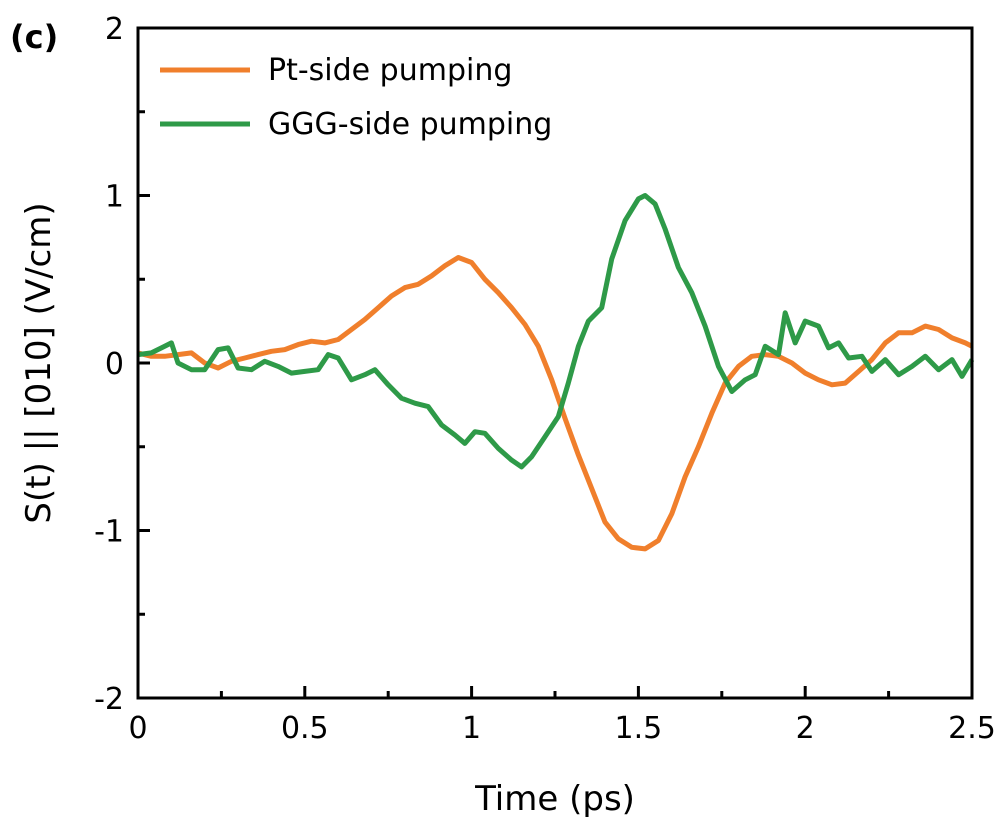 This screenshot has height=830, width=1002. Describe the element at coordinates (639, 728) in the screenshot. I see `x-tick-label: 1.5` at that location.